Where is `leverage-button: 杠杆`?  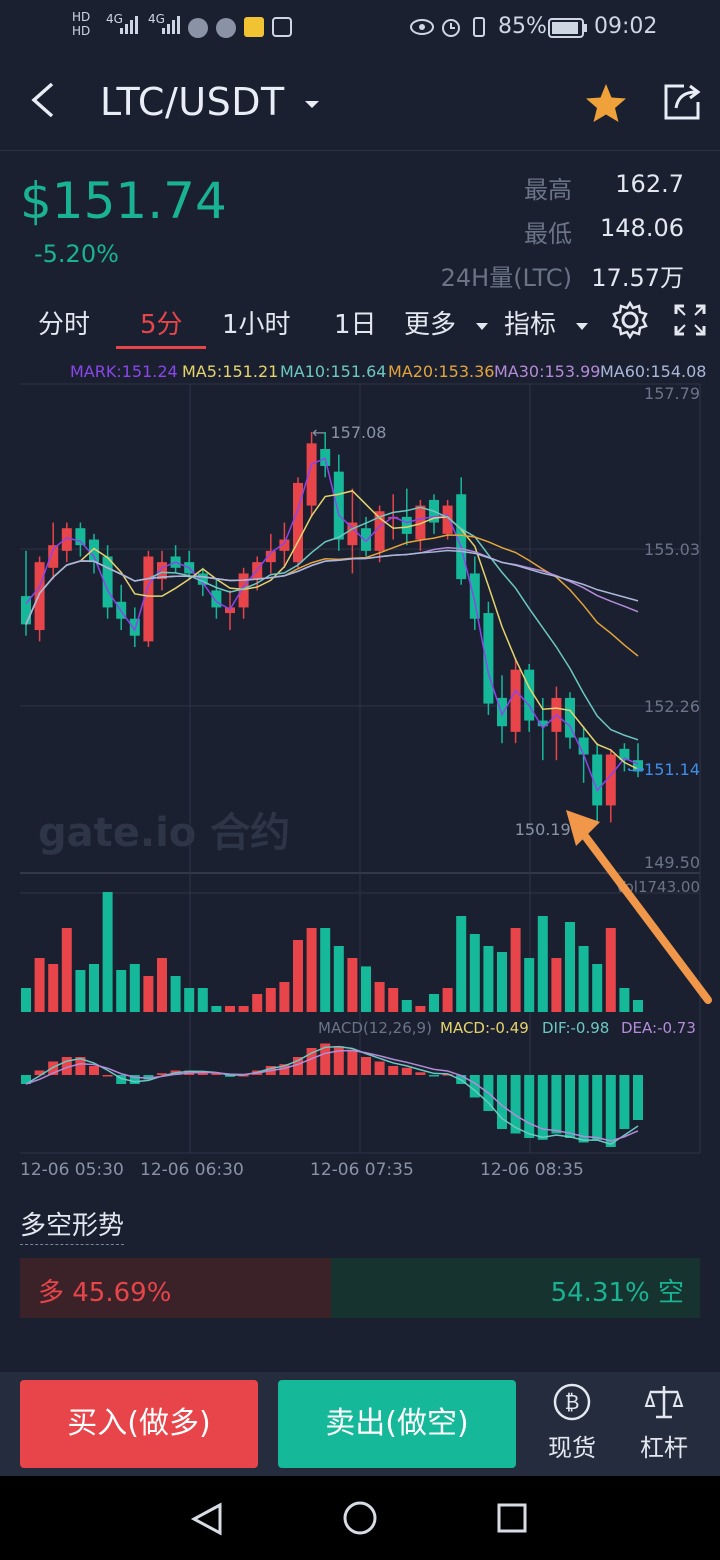
leverage-button: 杠杆 is located at coordinates (664, 1422).